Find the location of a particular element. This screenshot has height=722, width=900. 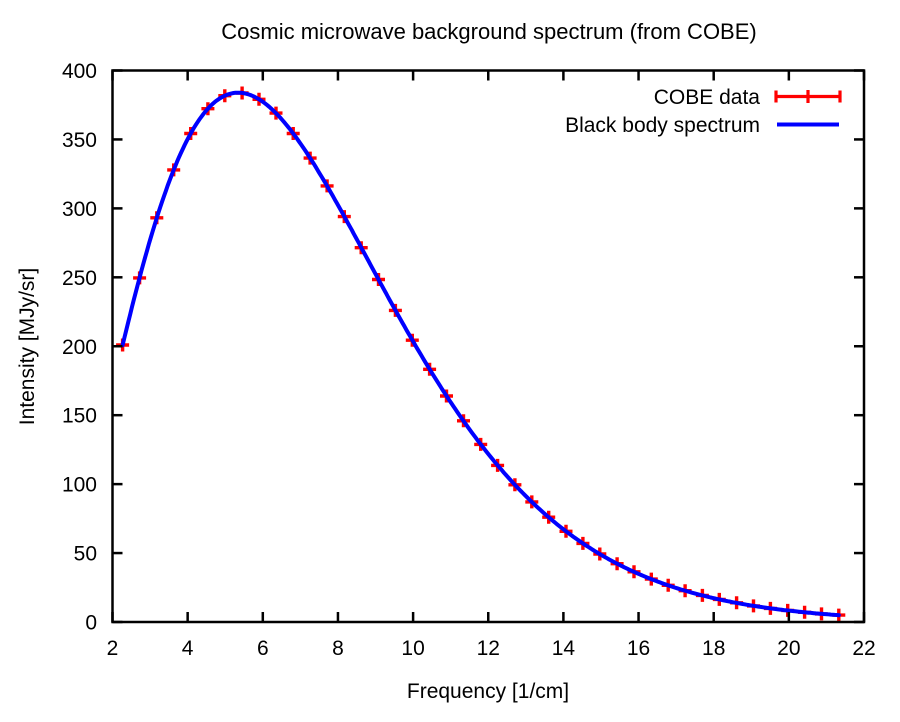

x-tick-label: 20 is located at coordinates (788, 648).